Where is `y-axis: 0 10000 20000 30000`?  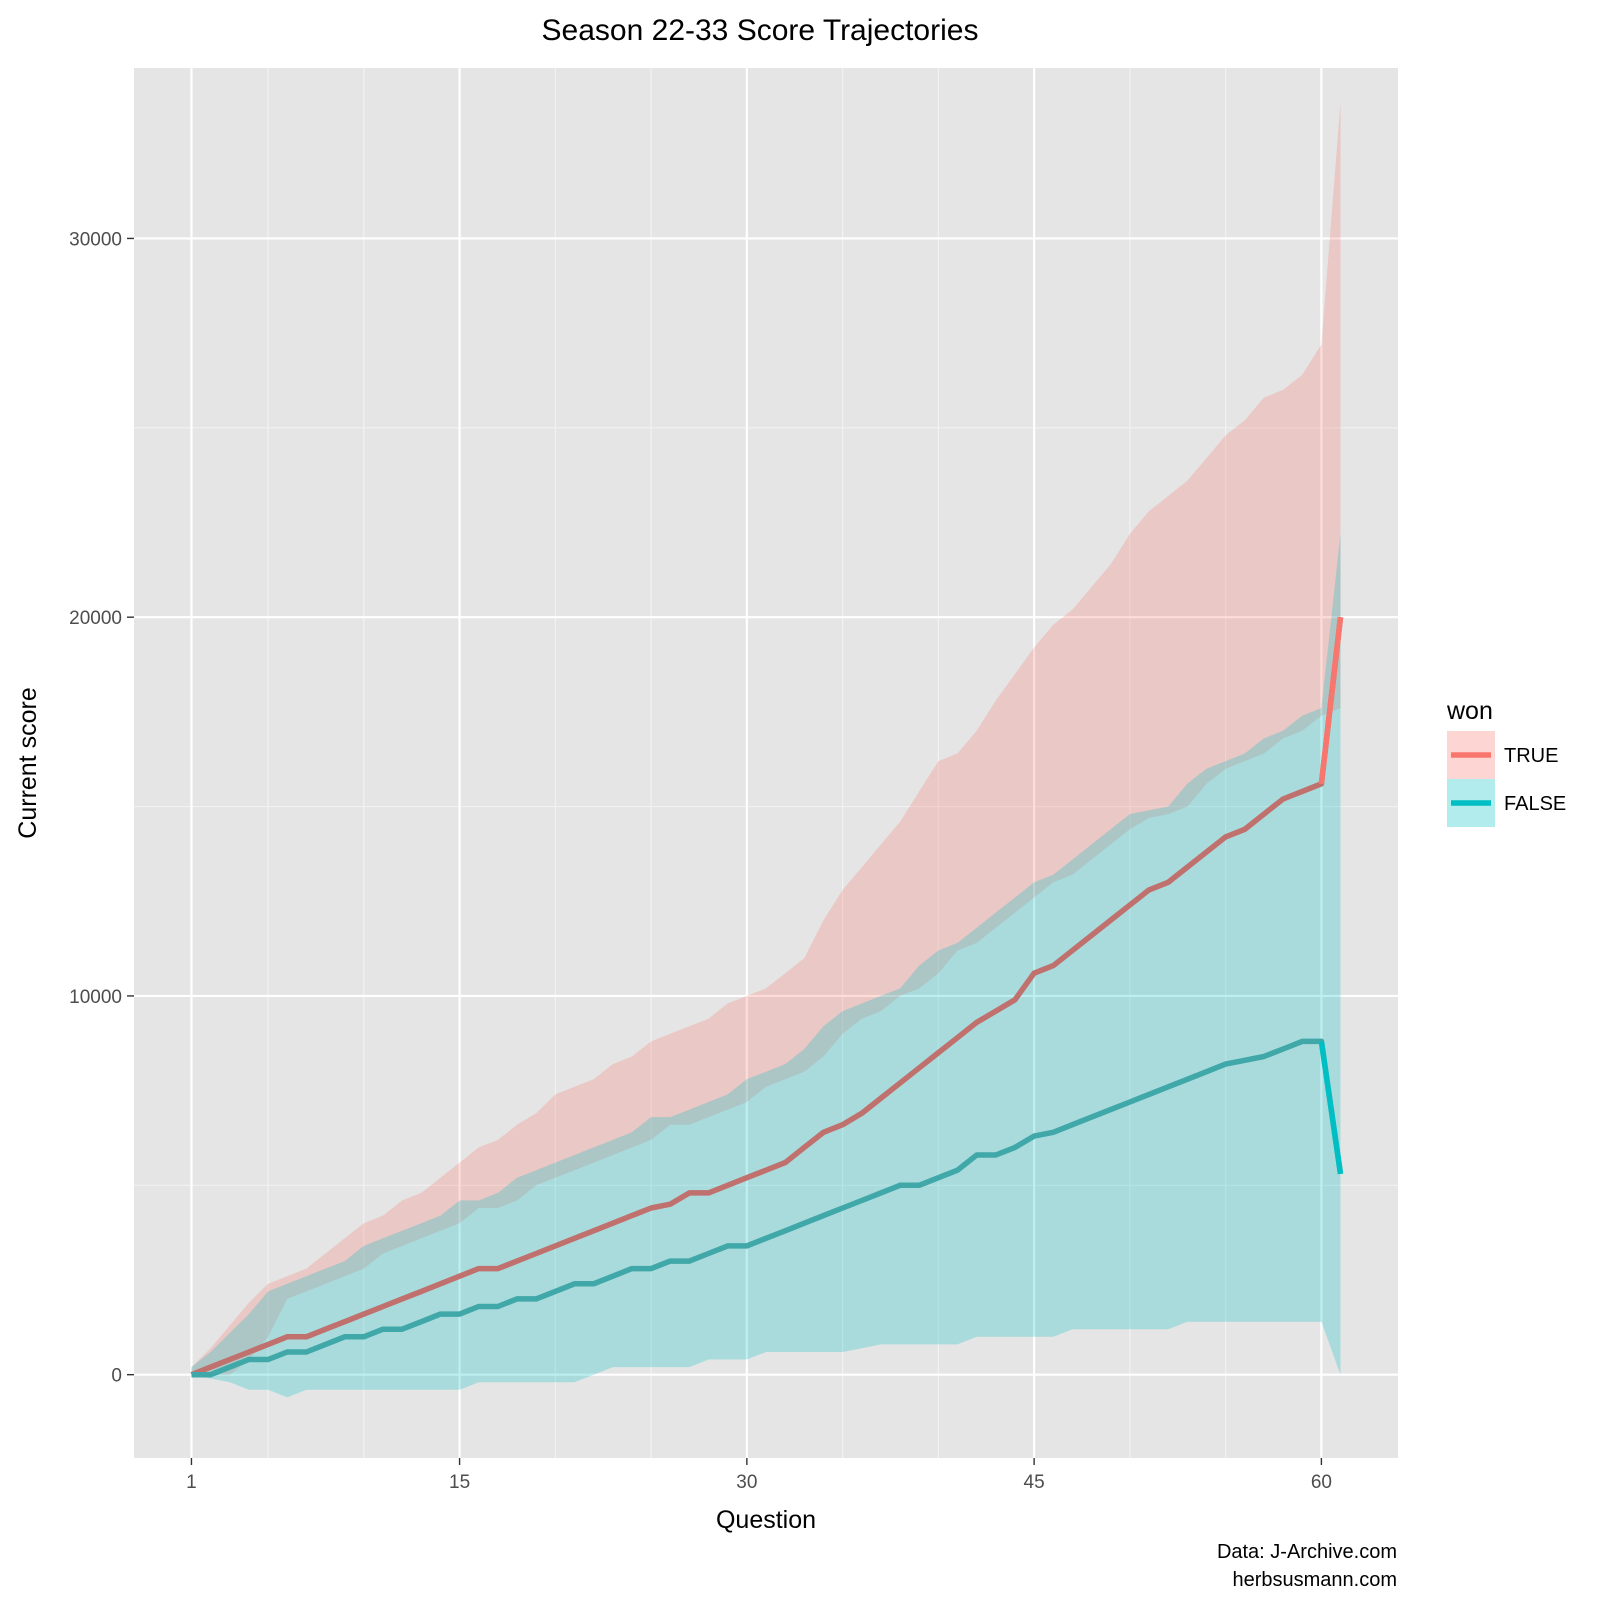 y-axis: 0 10000 20000 30000 is located at coordinates (101, 808).